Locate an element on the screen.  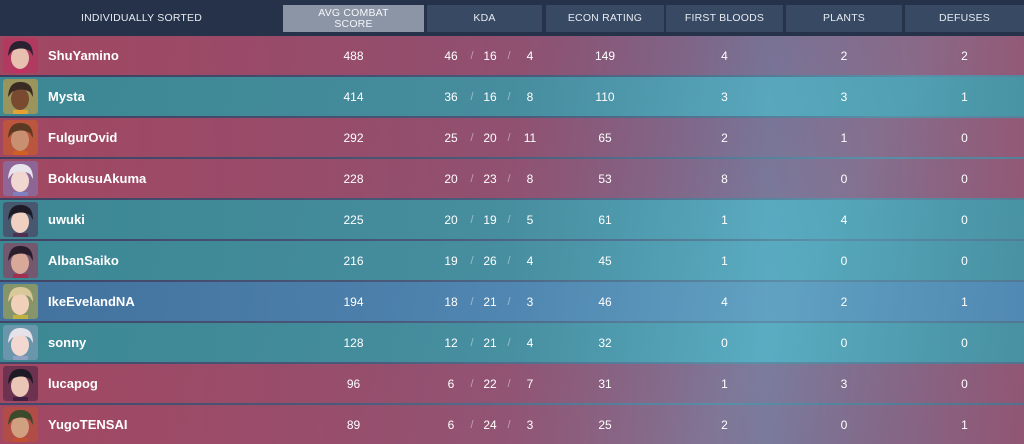
player-row: lucapog 96 6 / 22 / 7 31 1 3 0 is located at coordinates (512, 383).